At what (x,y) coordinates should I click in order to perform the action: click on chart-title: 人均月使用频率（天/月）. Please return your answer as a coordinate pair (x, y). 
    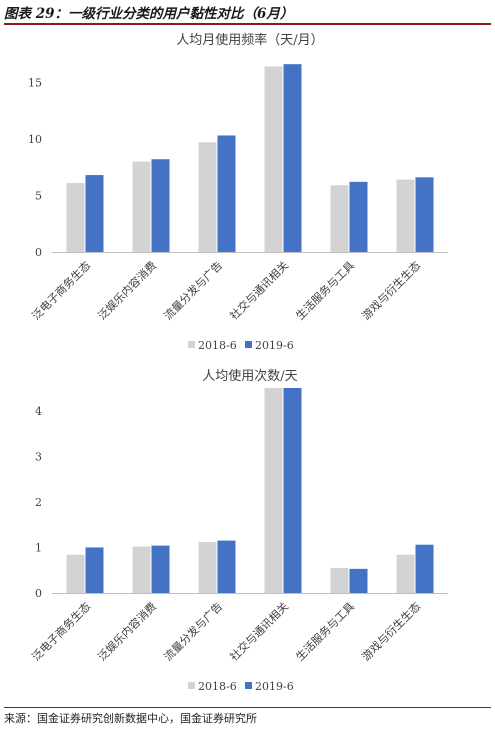
    Looking at the image, I should click on (249, 40).